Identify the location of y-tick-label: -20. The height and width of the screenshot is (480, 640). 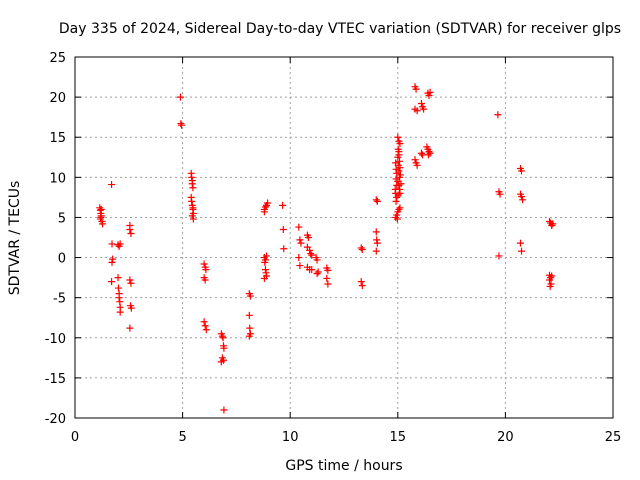
(55, 419).